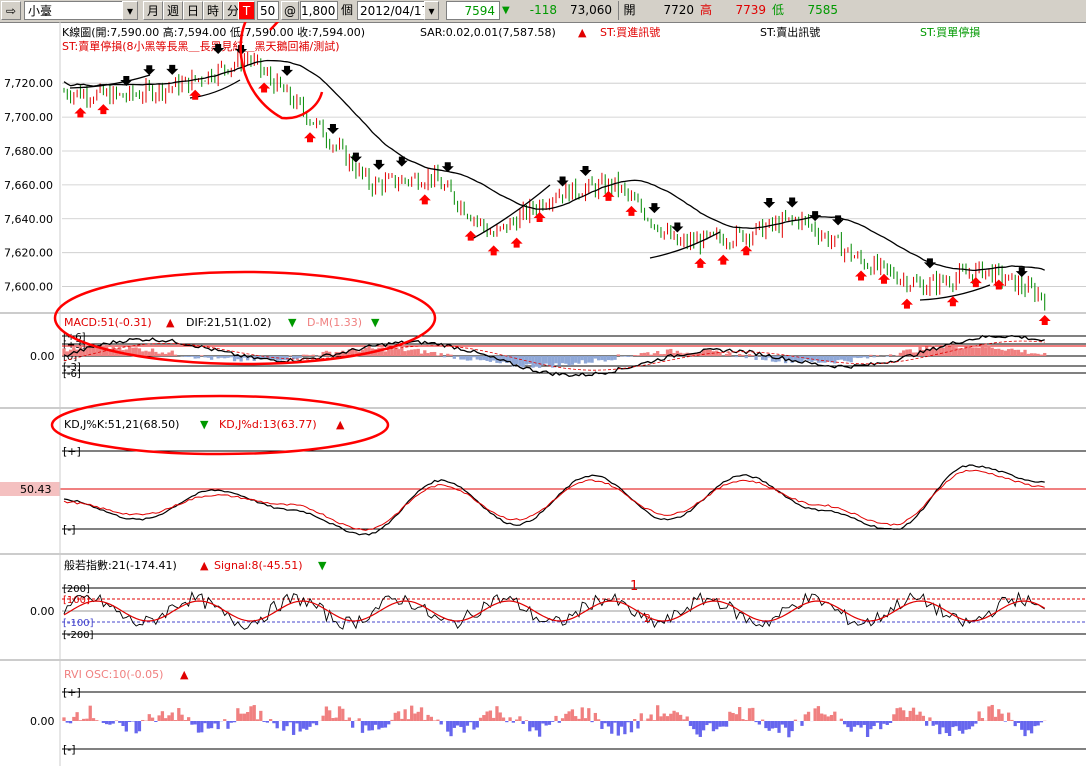  Describe the element at coordinates (130, 10) in the screenshot. I see `chevron-down-icon: ▾` at that location.